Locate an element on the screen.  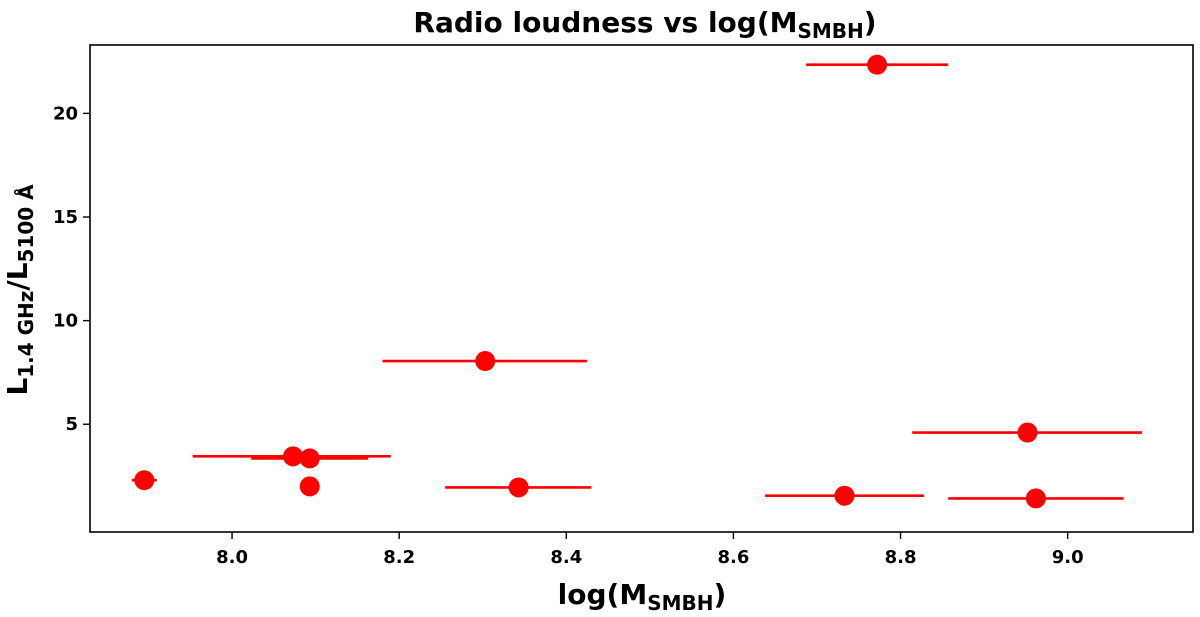
x-tick-label: 8.6 is located at coordinates (733, 557).